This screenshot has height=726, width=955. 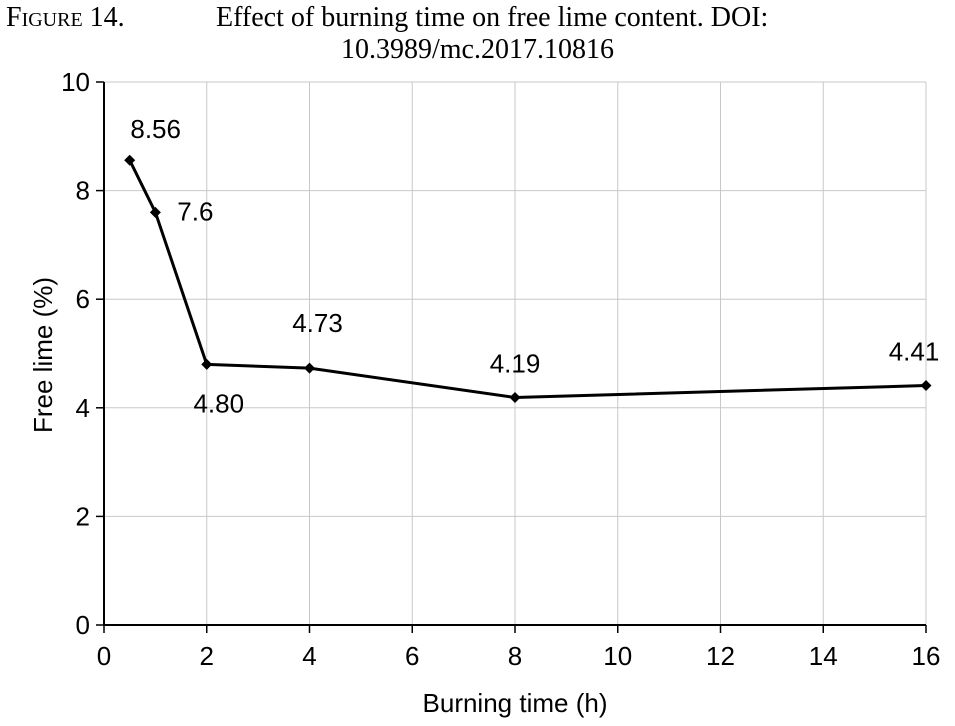 I want to click on y-tick-labels: 0 2 4 6 8 10, so click(x=75, y=353).